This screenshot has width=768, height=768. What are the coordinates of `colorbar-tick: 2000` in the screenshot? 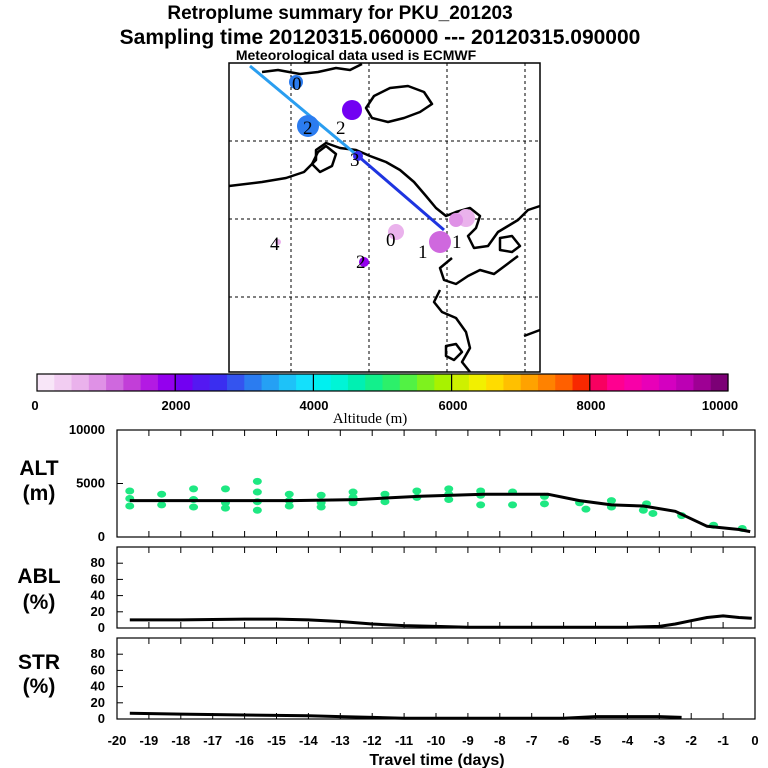 It's located at (176, 405).